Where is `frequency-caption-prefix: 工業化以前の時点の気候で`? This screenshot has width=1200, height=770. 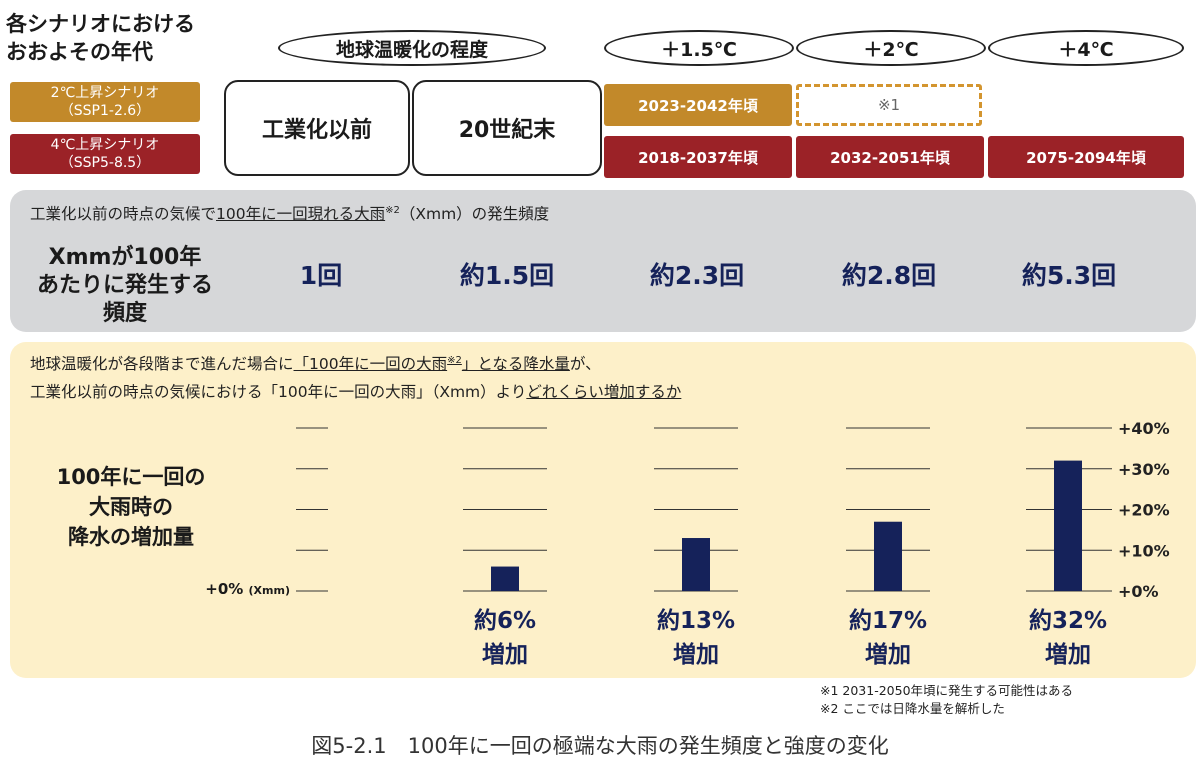 frequency-caption-prefix: 工業化以前の時点の気候で is located at coordinates (123, 214).